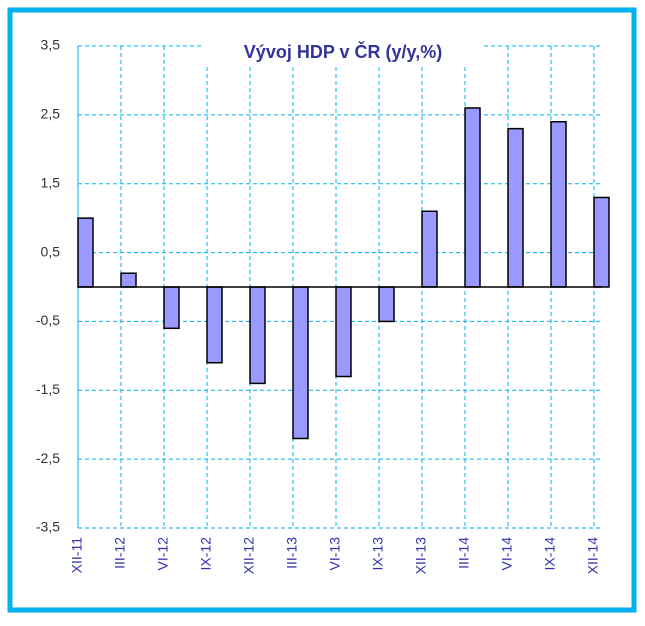  I want to click on x-tick-label: XII-14, so click(593, 556).